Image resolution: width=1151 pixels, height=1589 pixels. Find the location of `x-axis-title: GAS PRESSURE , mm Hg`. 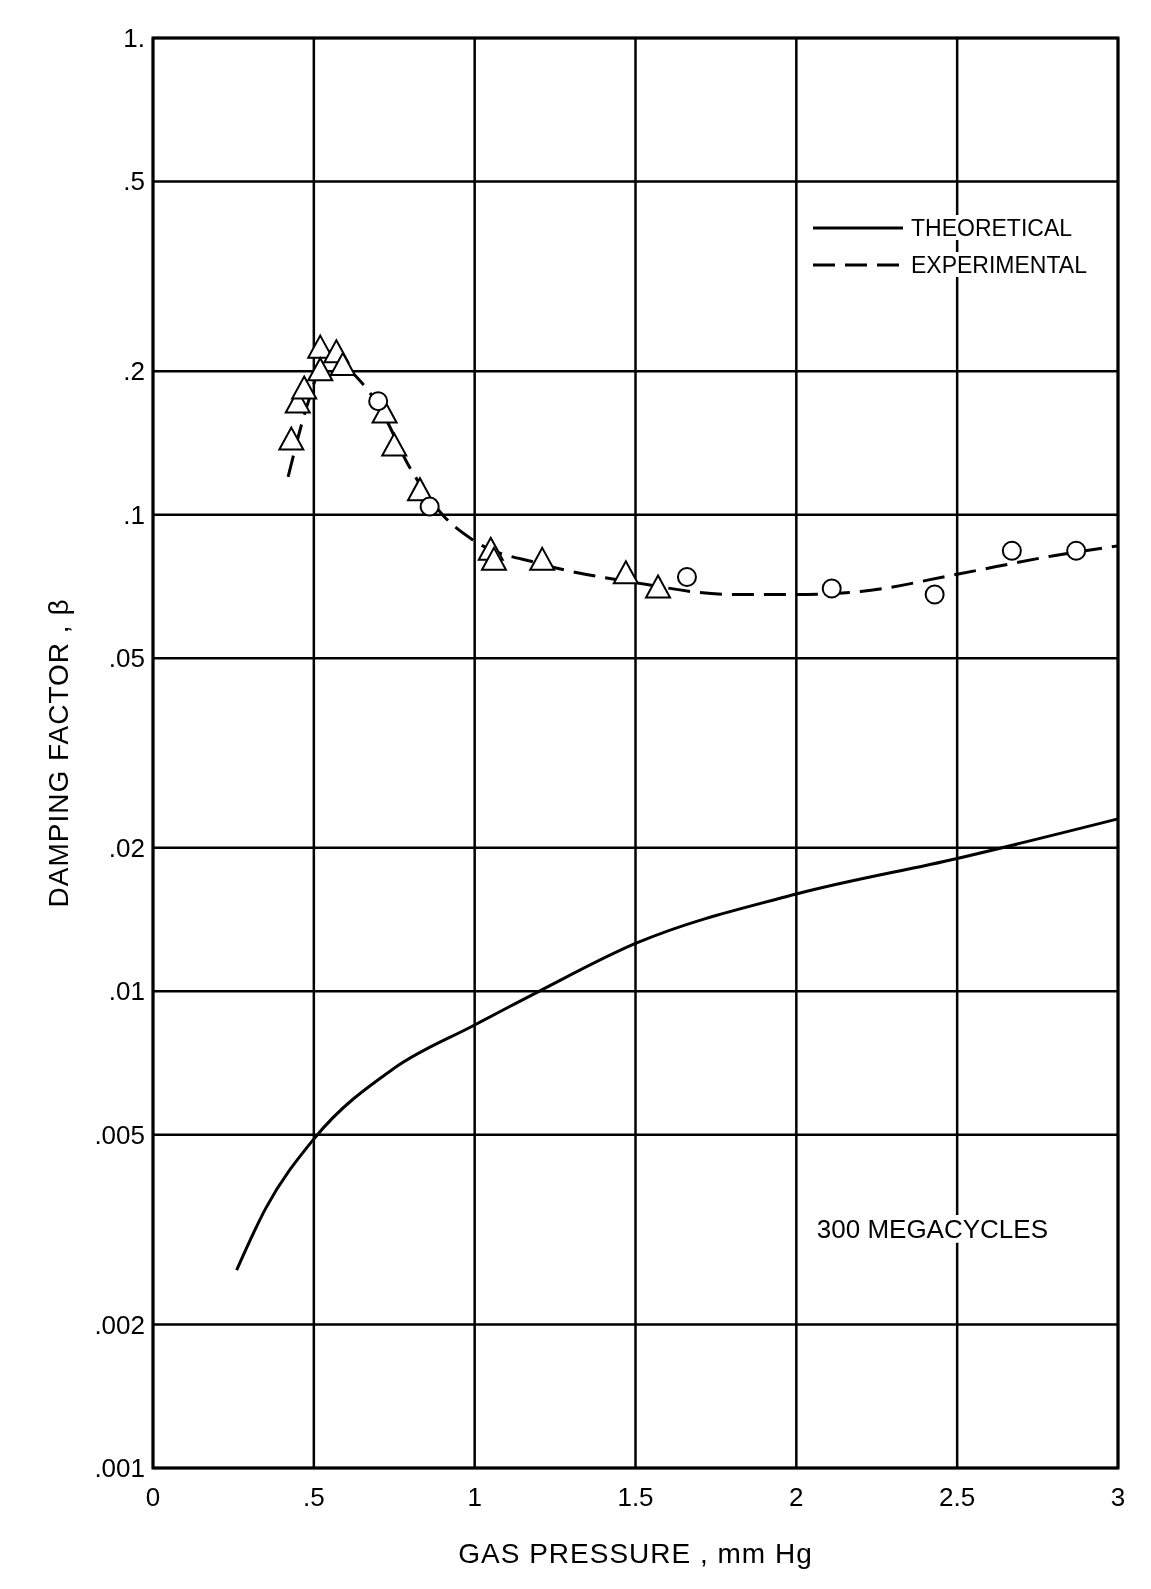

x-axis-title: GAS PRESSURE , mm Hg is located at coordinates (635, 1553).